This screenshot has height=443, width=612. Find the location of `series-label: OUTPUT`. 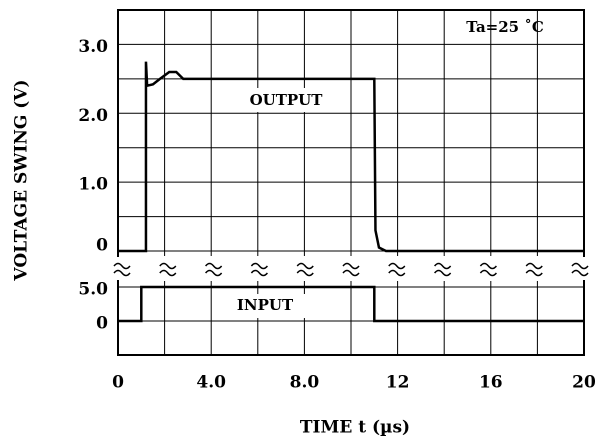

series-label: OUTPUT is located at coordinates (287, 100).